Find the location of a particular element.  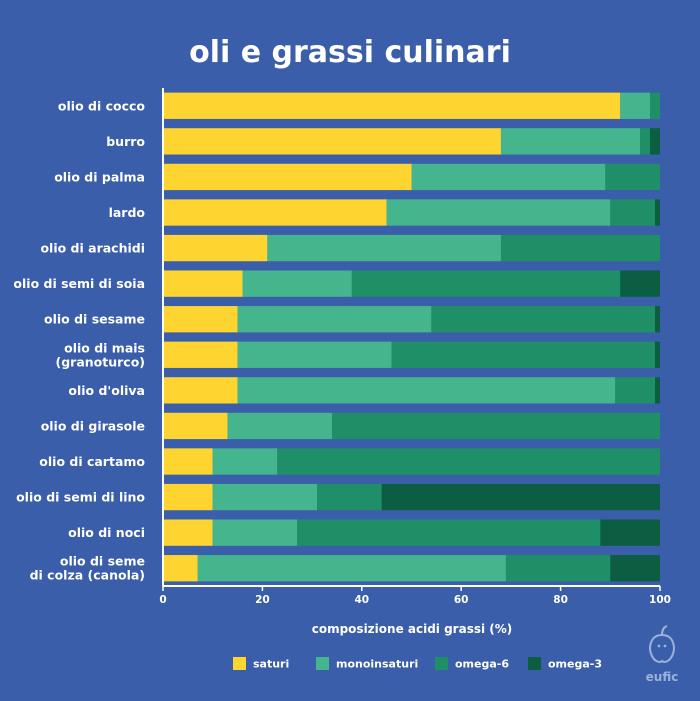

category-label-line: olio di sesame is located at coordinates (94, 319).